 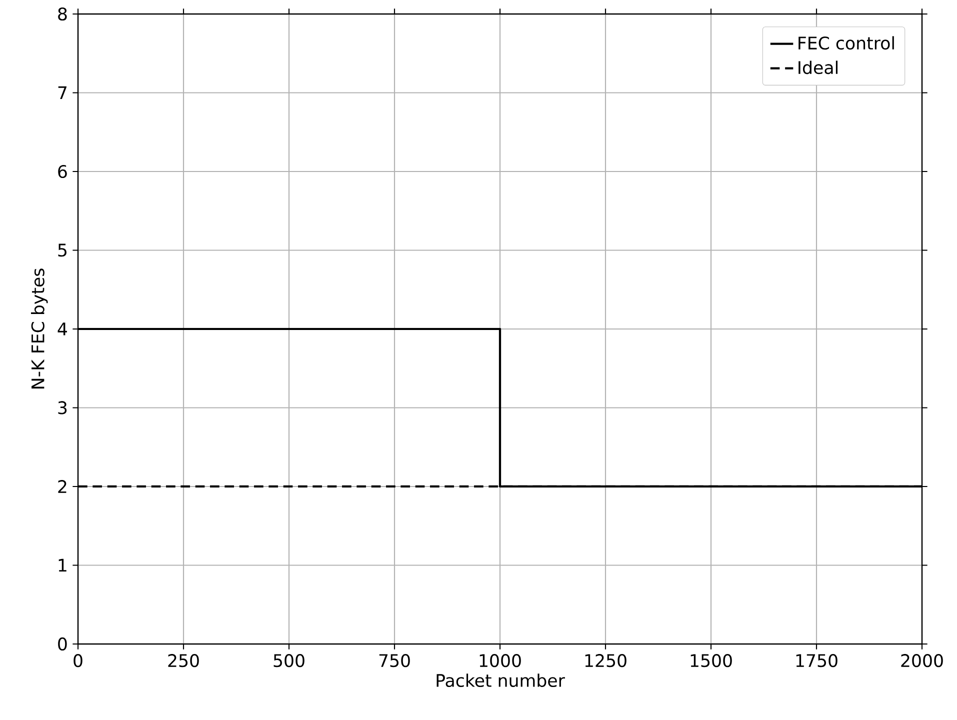 I want to click on y-tick-label: 2, so click(x=62, y=486).